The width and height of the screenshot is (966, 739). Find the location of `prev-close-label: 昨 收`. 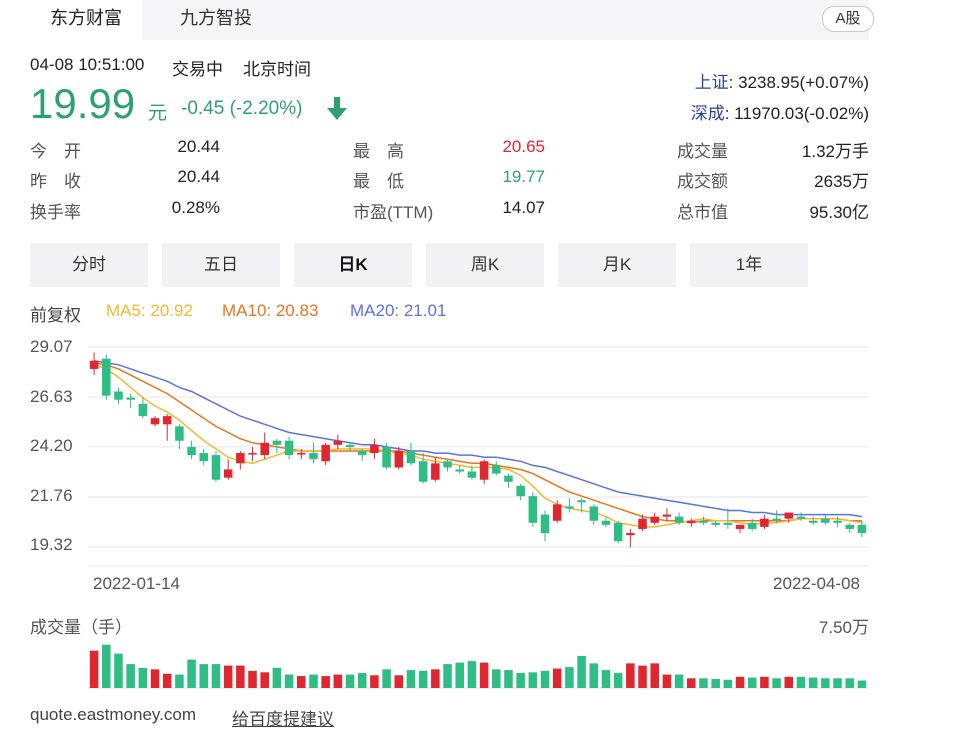

prev-close-label: 昨 收 is located at coordinates (55, 181).